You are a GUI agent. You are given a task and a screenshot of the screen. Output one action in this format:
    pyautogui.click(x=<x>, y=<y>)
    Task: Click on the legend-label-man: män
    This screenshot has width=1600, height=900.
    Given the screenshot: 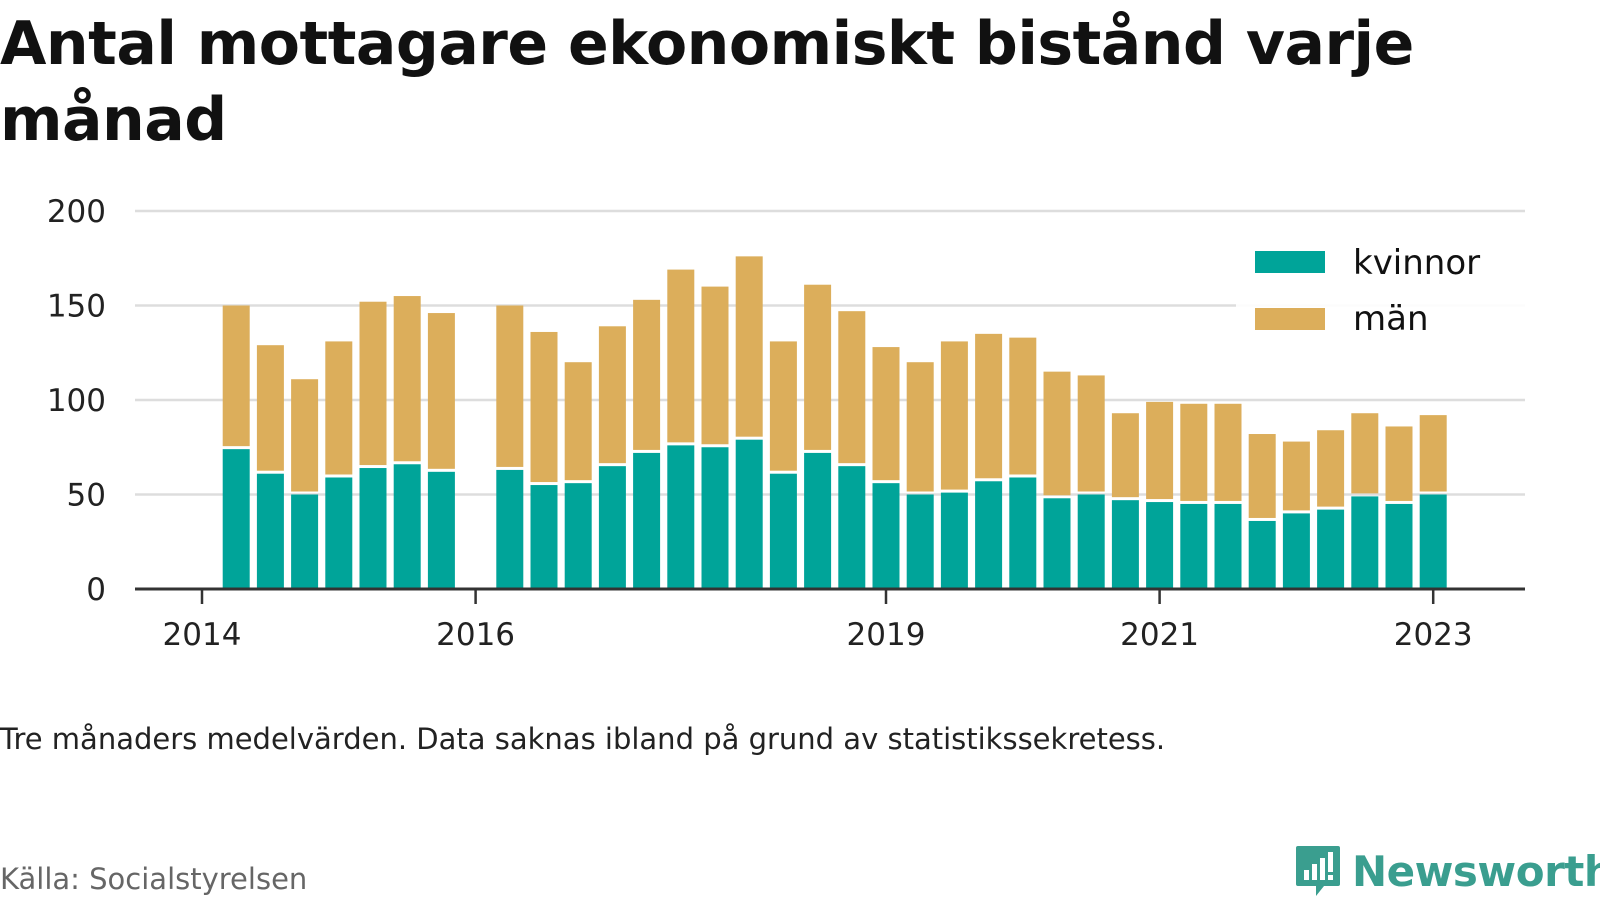 What is the action you would take?
    pyautogui.click(x=1391, y=319)
    